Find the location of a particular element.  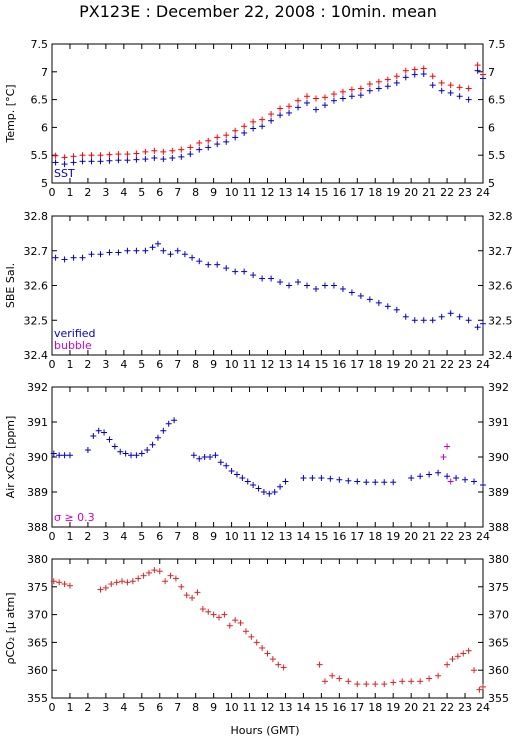

x-tick-label: 5 is located at coordinates (141, 707).